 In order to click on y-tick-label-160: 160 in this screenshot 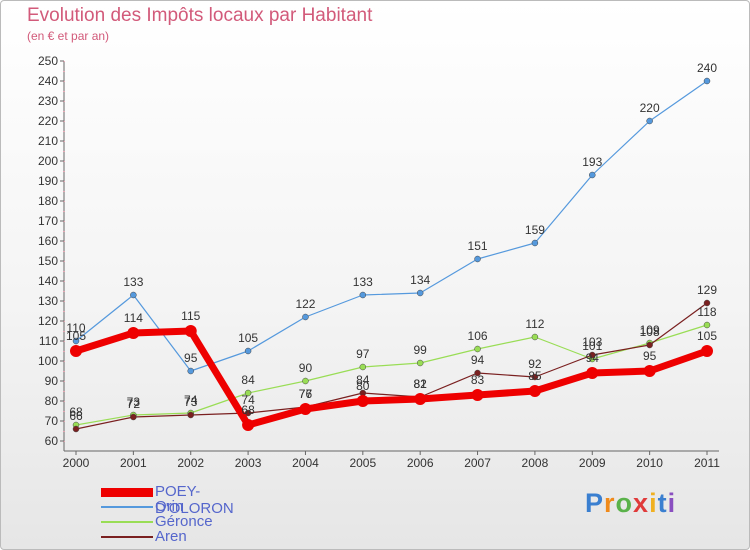, I will do `click(48, 241)`.